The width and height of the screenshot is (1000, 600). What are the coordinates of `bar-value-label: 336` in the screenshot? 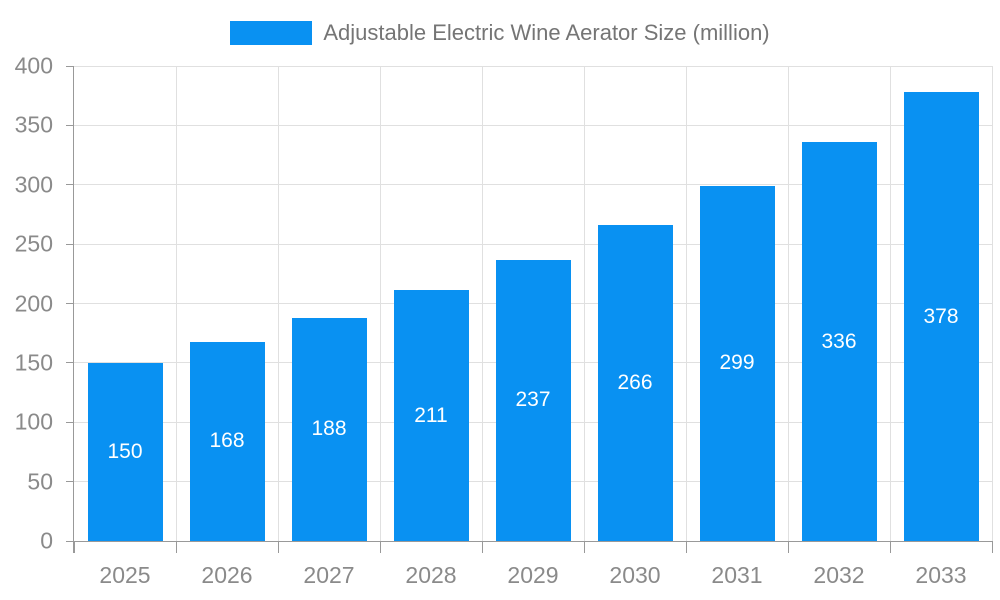 It's located at (839, 341).